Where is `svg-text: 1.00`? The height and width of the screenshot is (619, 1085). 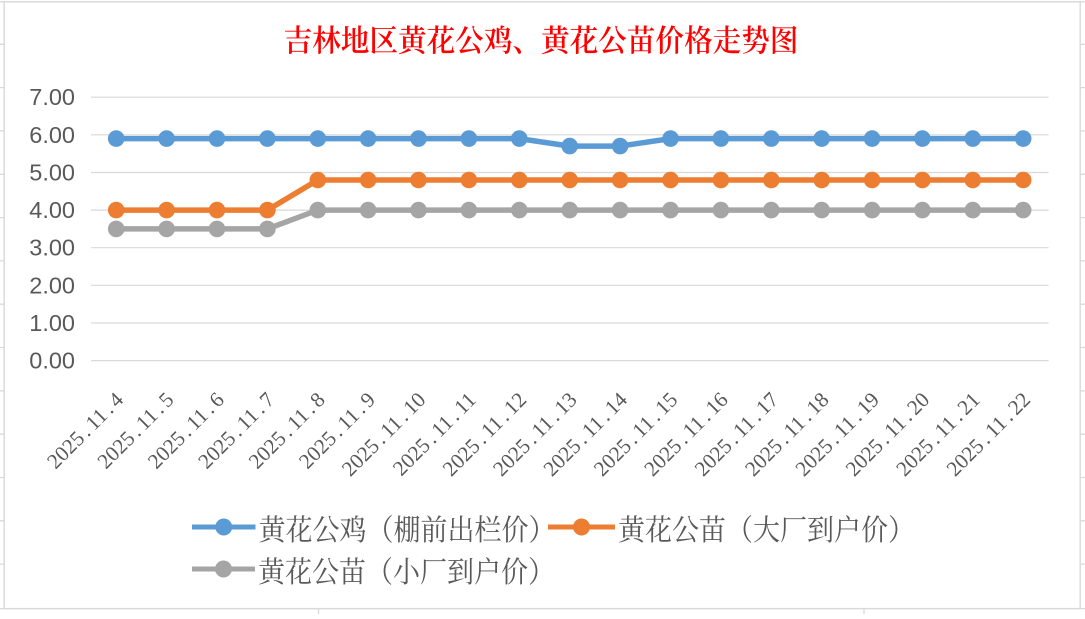 svg-text: 1.00 is located at coordinates (52, 323).